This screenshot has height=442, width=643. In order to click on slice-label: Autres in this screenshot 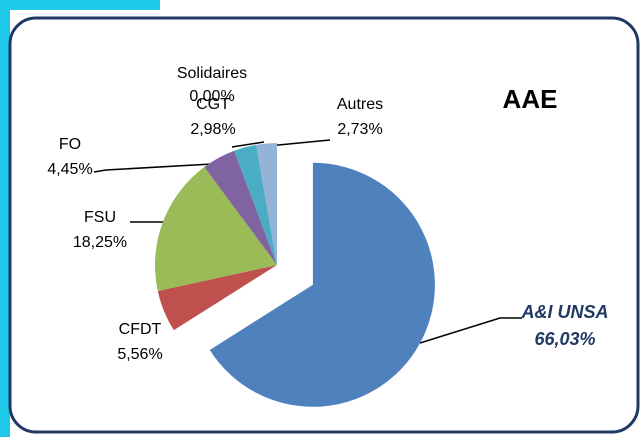, I will do `click(360, 104)`.